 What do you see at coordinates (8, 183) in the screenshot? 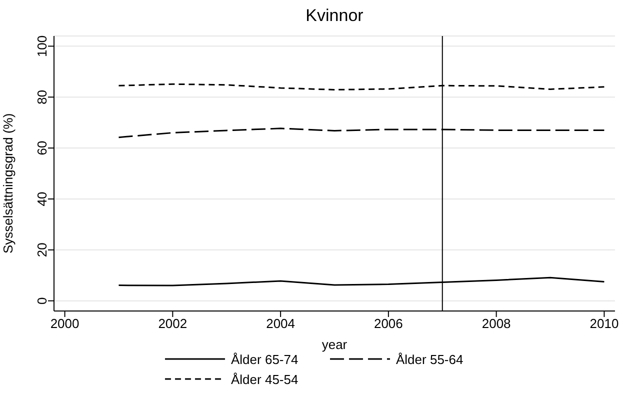
I see `y-axis-title: Sysselsättningsgrad (%)` at bounding box center [8, 183].